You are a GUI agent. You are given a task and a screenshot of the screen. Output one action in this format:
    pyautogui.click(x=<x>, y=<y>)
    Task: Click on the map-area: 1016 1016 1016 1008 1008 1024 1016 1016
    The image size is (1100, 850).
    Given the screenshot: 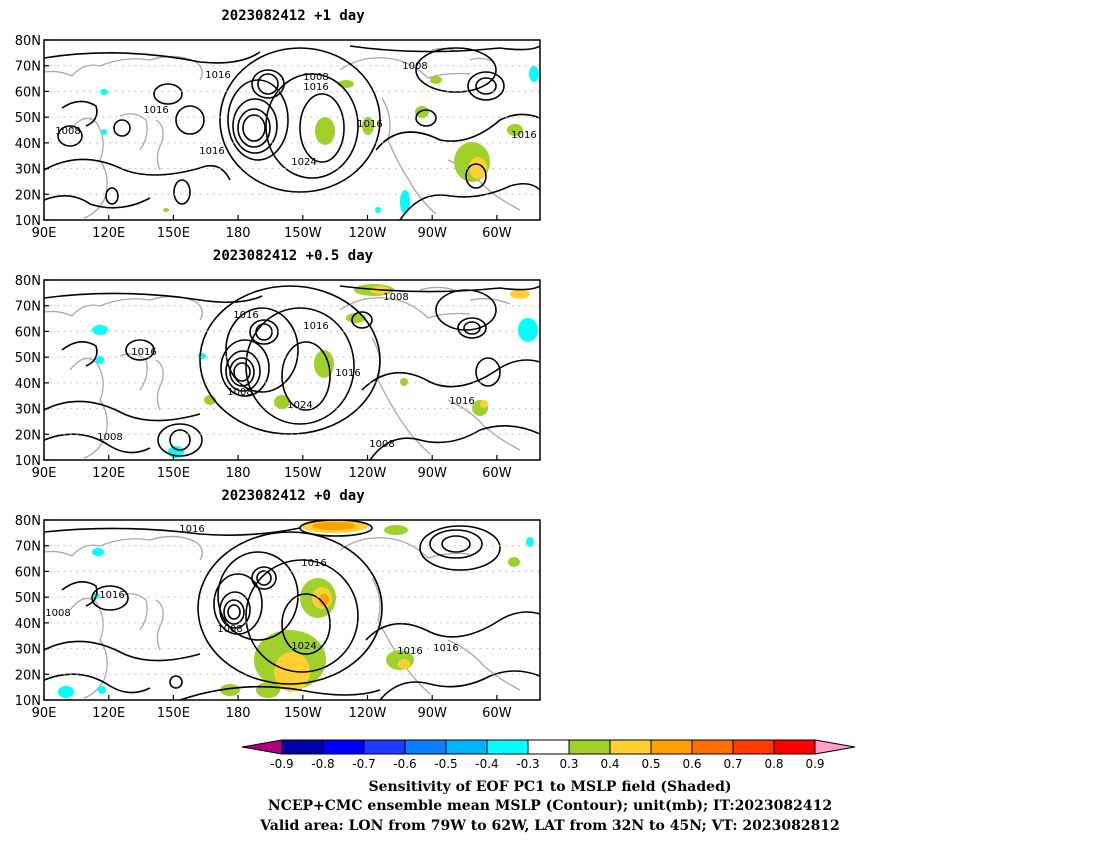 What is the action you would take?
    pyautogui.click(x=292, y=610)
    